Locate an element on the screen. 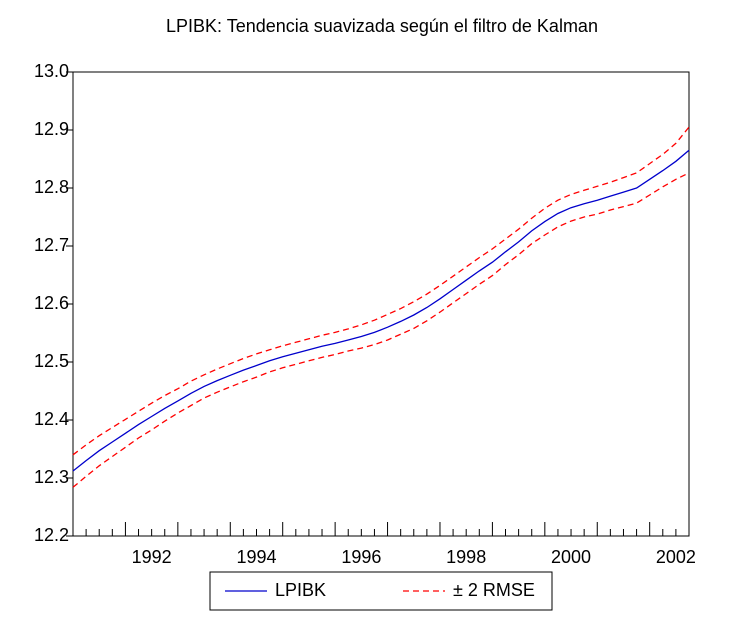 This screenshot has height=641, width=751. y-tick-label: 13.0 is located at coordinates (51, 71).